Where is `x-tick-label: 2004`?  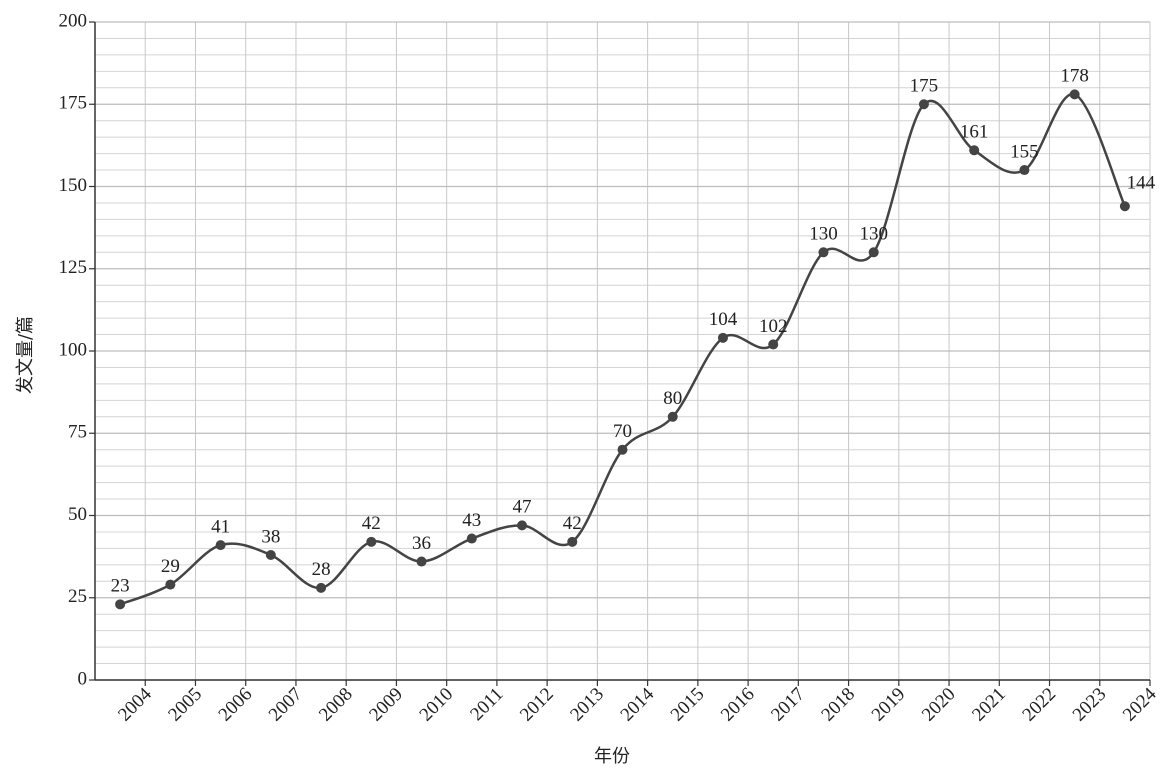
x-tick-label: 2004 is located at coordinates (135, 704).